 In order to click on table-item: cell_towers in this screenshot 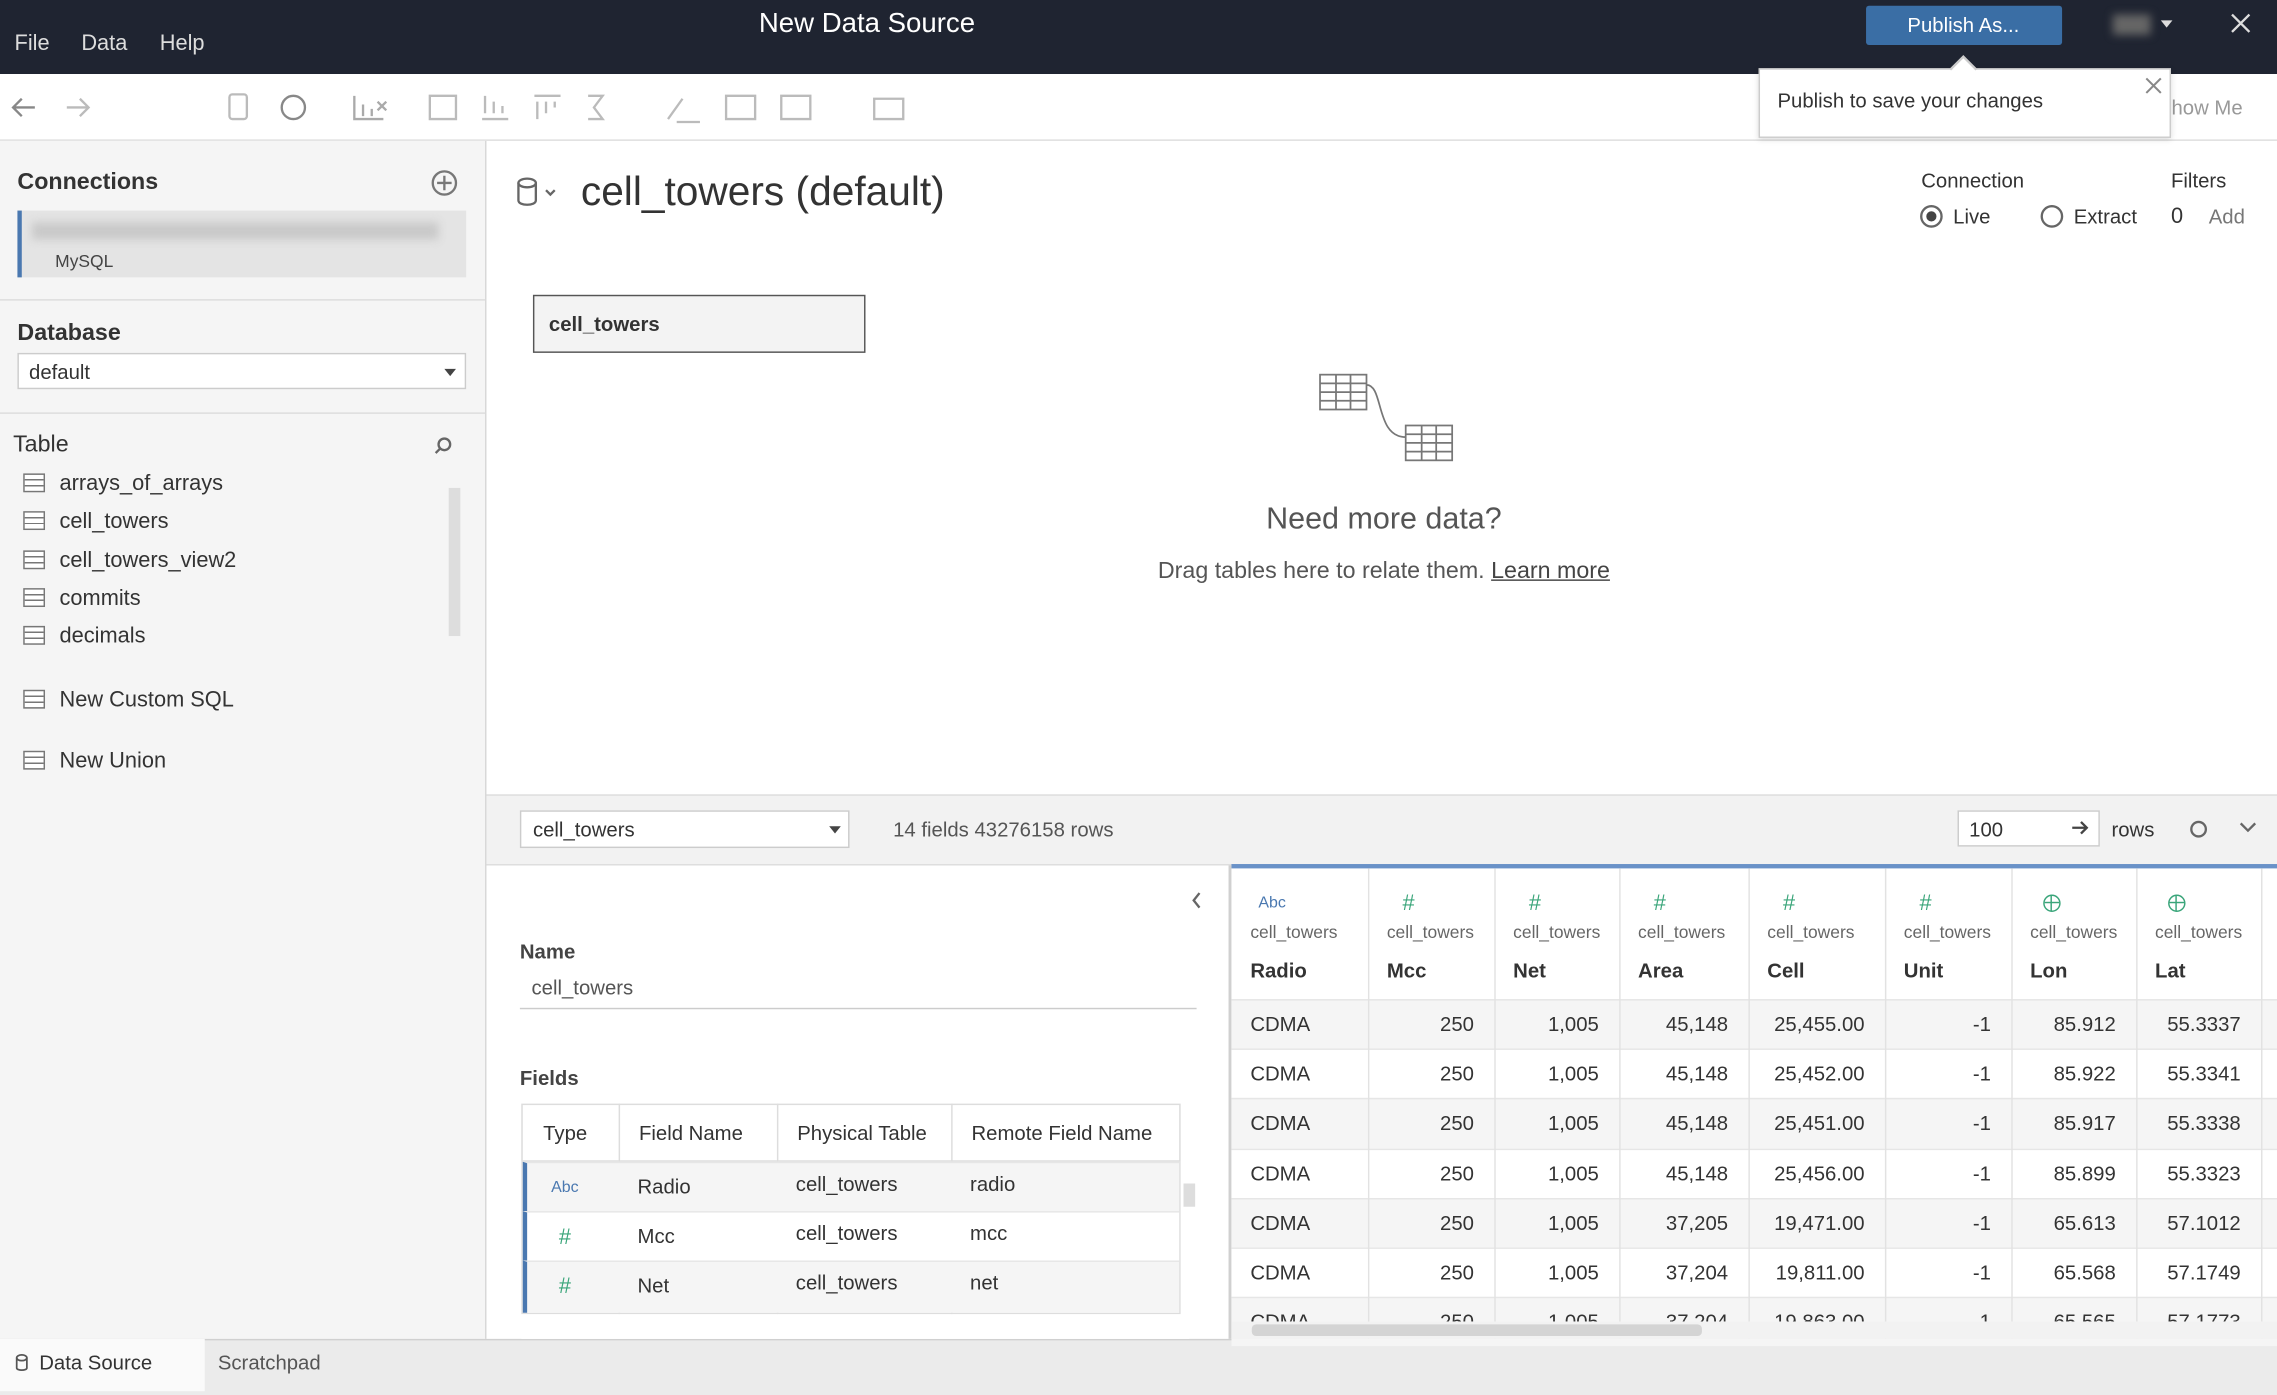, I will do `click(114, 522)`.